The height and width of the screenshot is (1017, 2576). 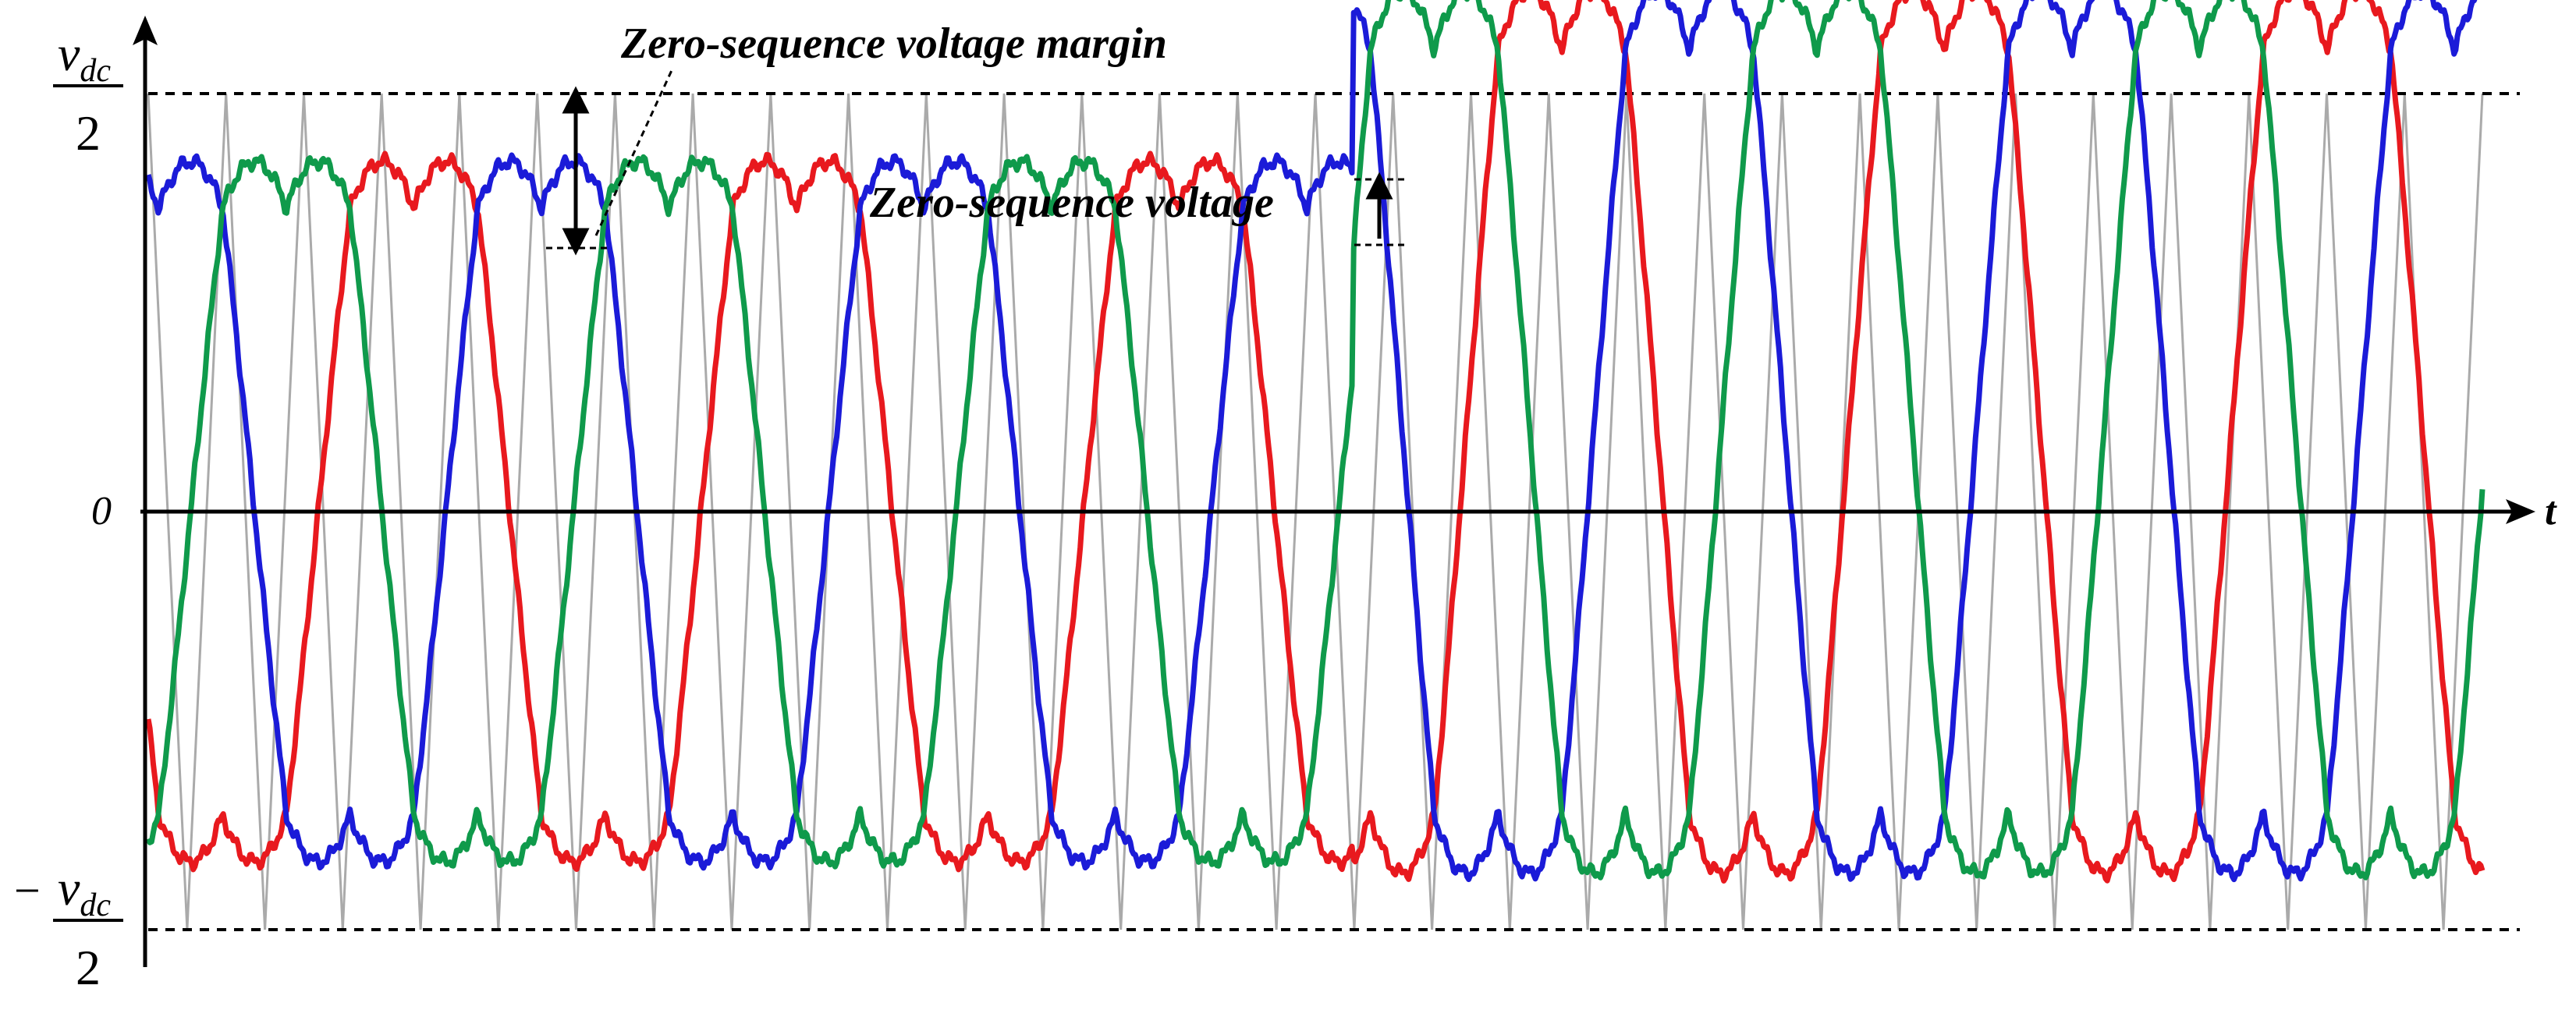 I want to click on zsv-annotation, so click(x=1379, y=209).